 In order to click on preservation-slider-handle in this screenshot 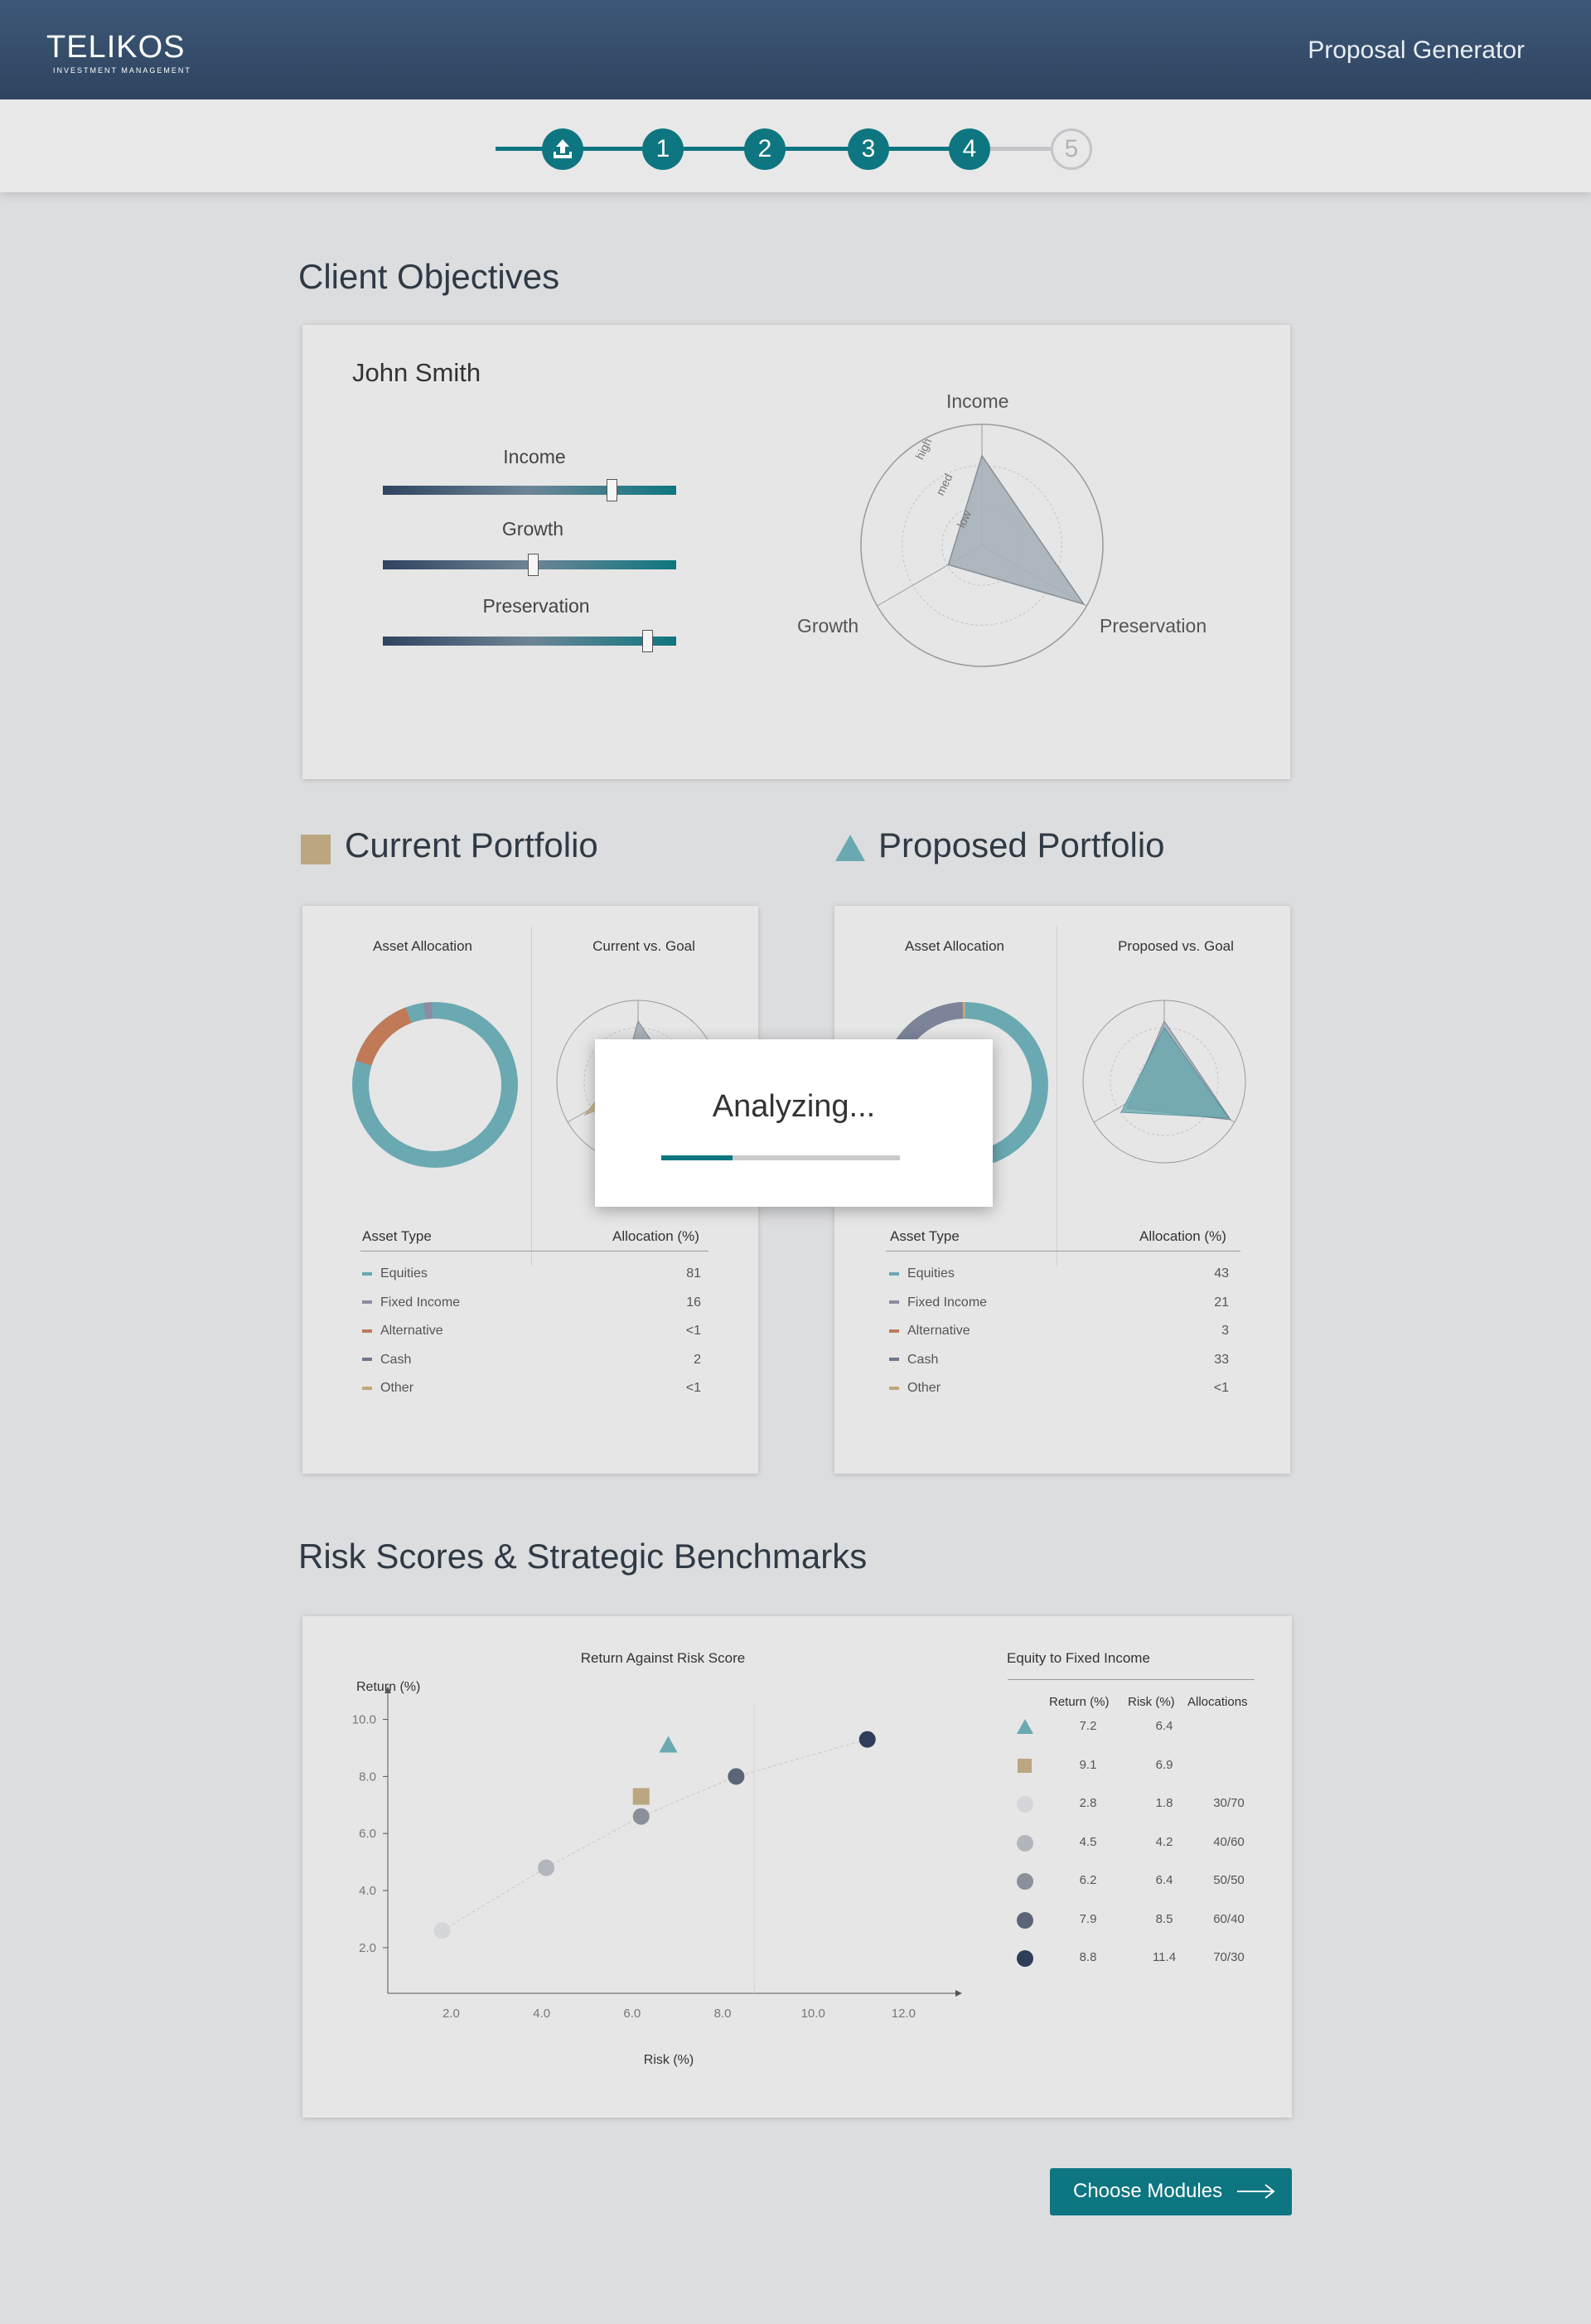, I will do `click(647, 641)`.